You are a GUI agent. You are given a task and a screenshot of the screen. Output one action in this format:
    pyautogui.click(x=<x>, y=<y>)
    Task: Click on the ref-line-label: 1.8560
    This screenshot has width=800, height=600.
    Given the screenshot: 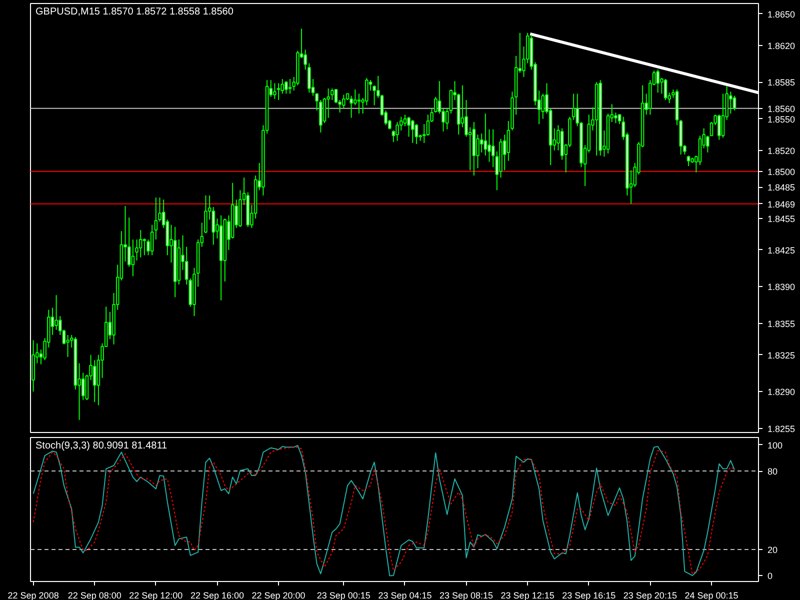 What is the action you would take?
    pyautogui.click(x=782, y=109)
    